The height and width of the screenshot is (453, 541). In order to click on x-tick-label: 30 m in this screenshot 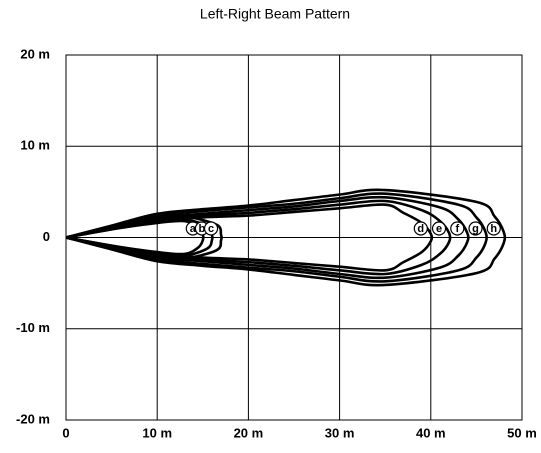, I will do `click(340, 432)`.